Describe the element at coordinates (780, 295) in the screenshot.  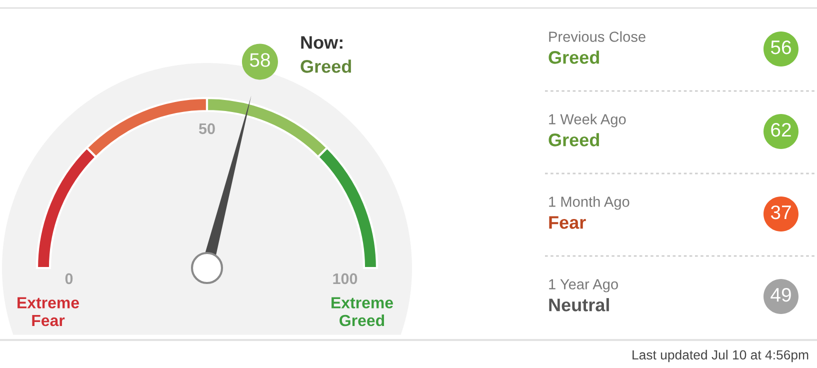
I see `data-label: 49` at that location.